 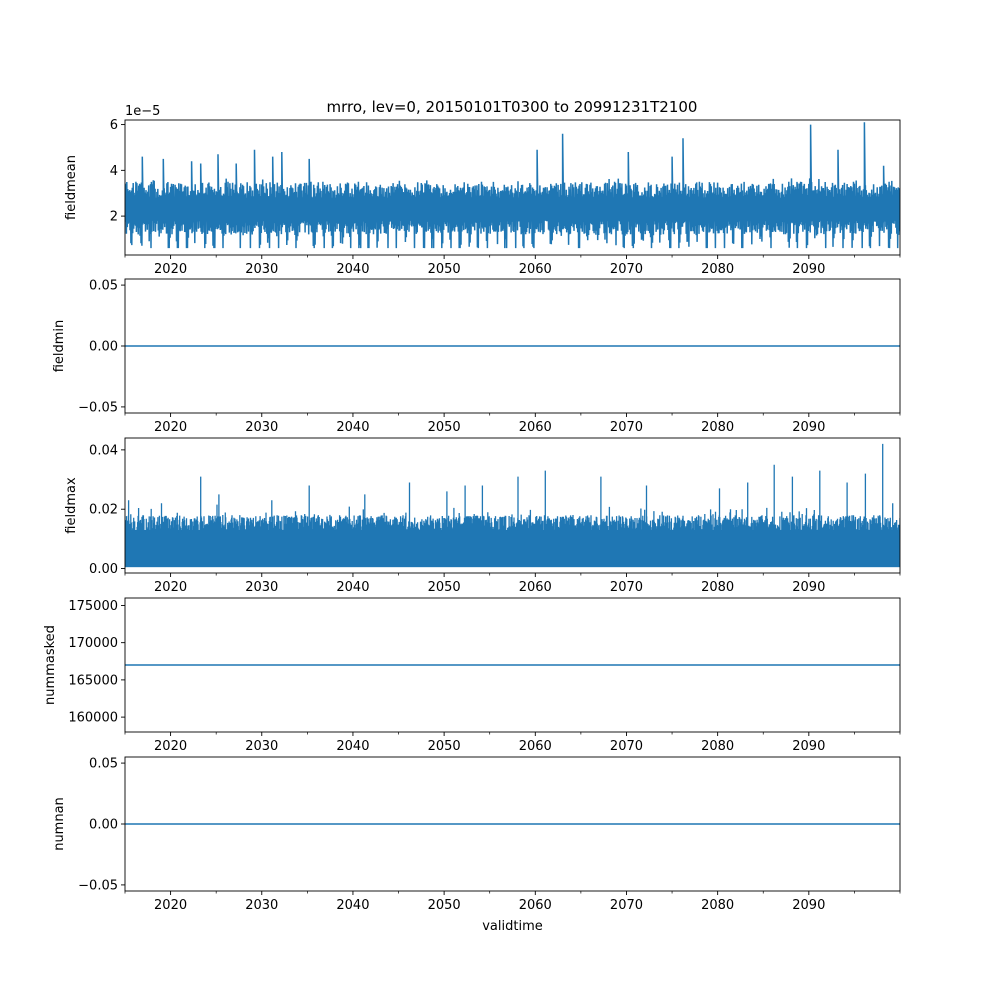 I want to click on x-axis-label: validtime, so click(x=512, y=926).